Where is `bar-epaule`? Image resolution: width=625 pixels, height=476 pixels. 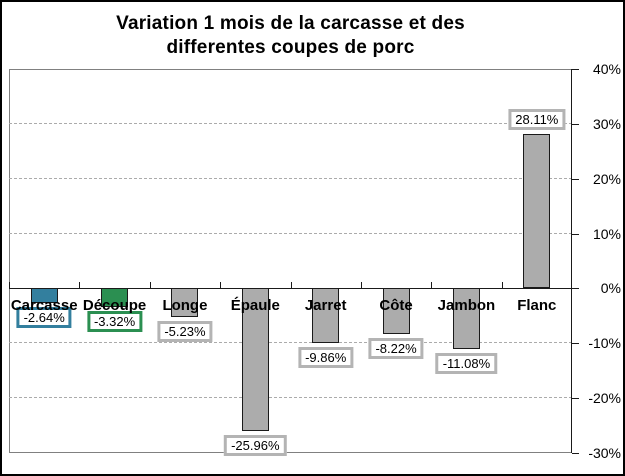 bar-epaule is located at coordinates (255, 359).